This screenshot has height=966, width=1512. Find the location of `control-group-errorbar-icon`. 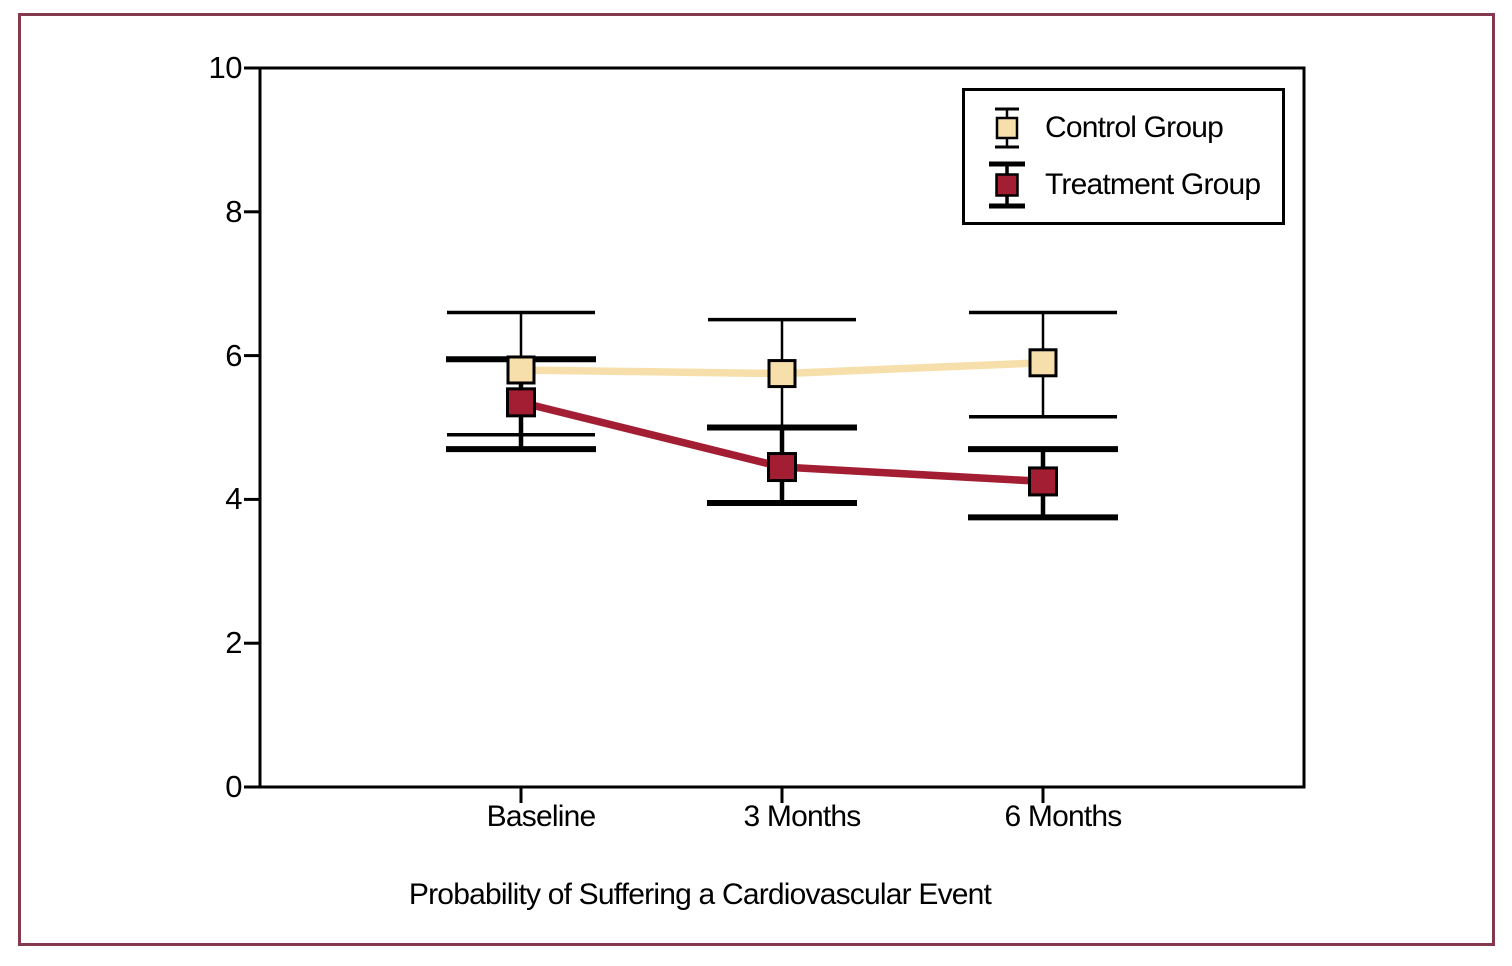

control-group-errorbar-icon is located at coordinates (1007, 128).